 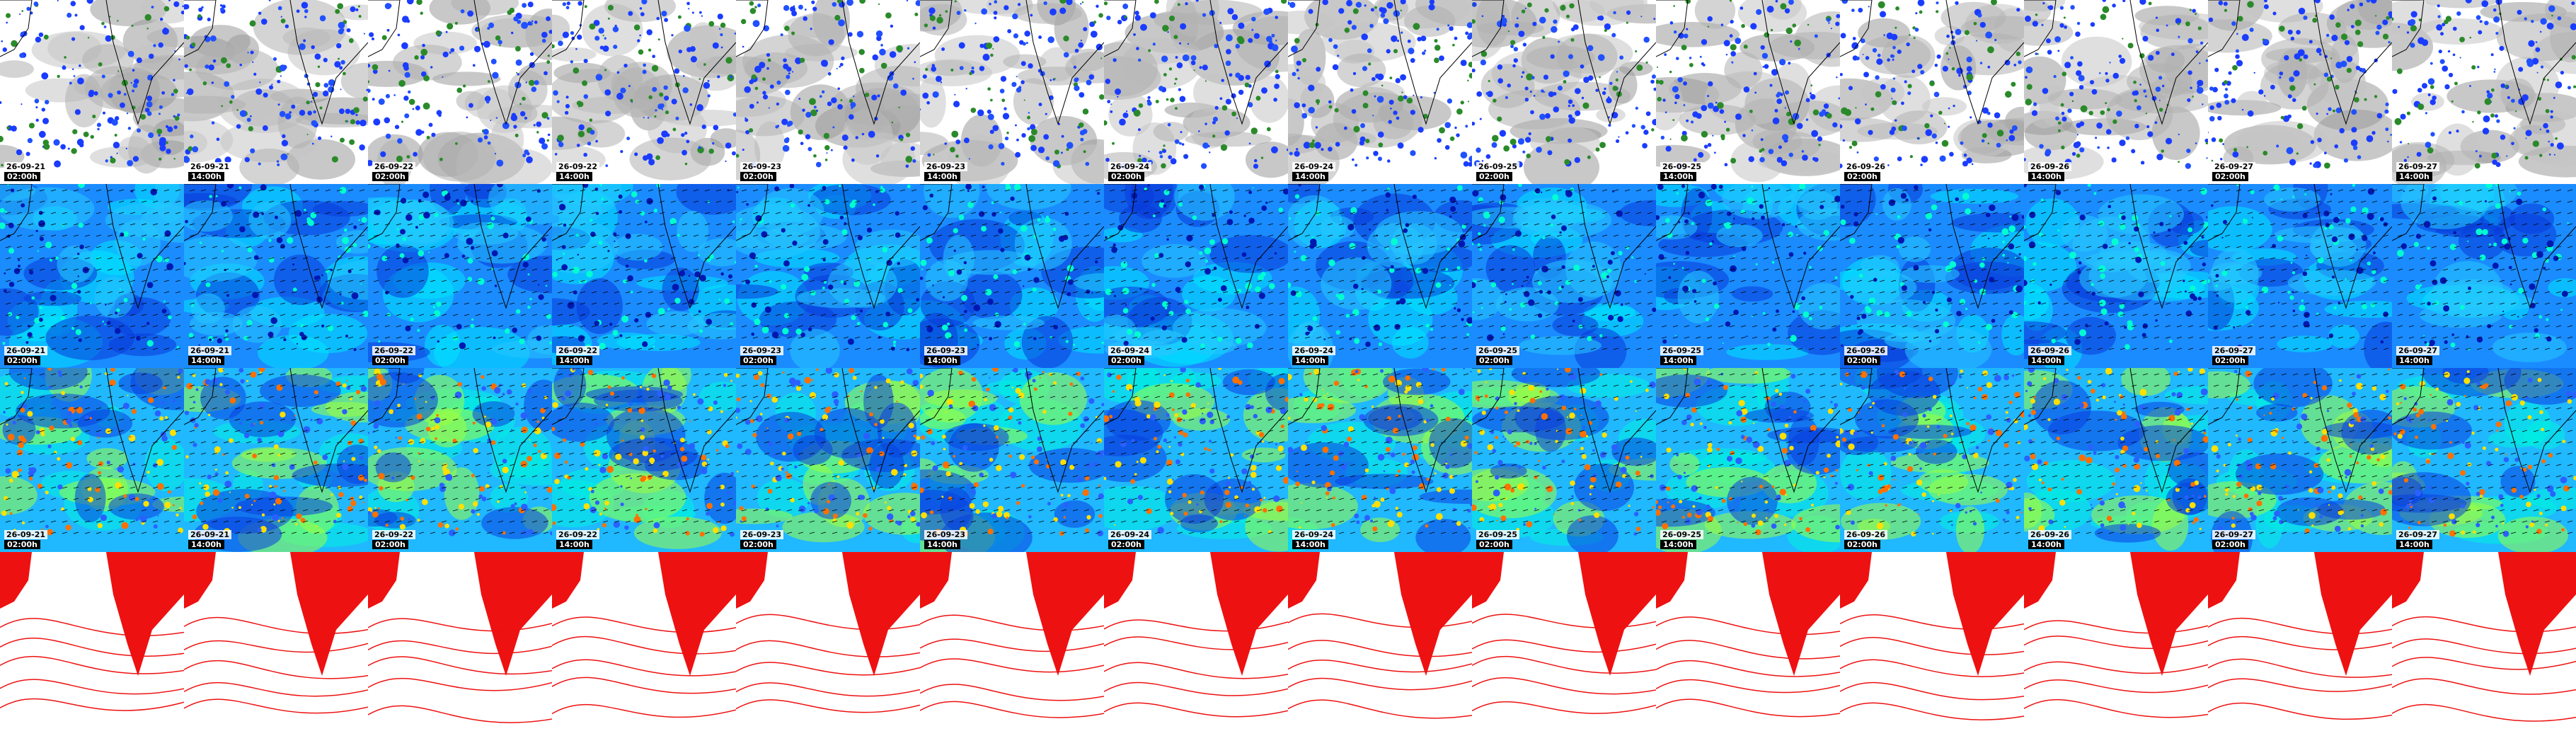 What do you see at coordinates (92, 276) in the screenshot?
I see `map-tile: 26-09-21 02:00h` at bounding box center [92, 276].